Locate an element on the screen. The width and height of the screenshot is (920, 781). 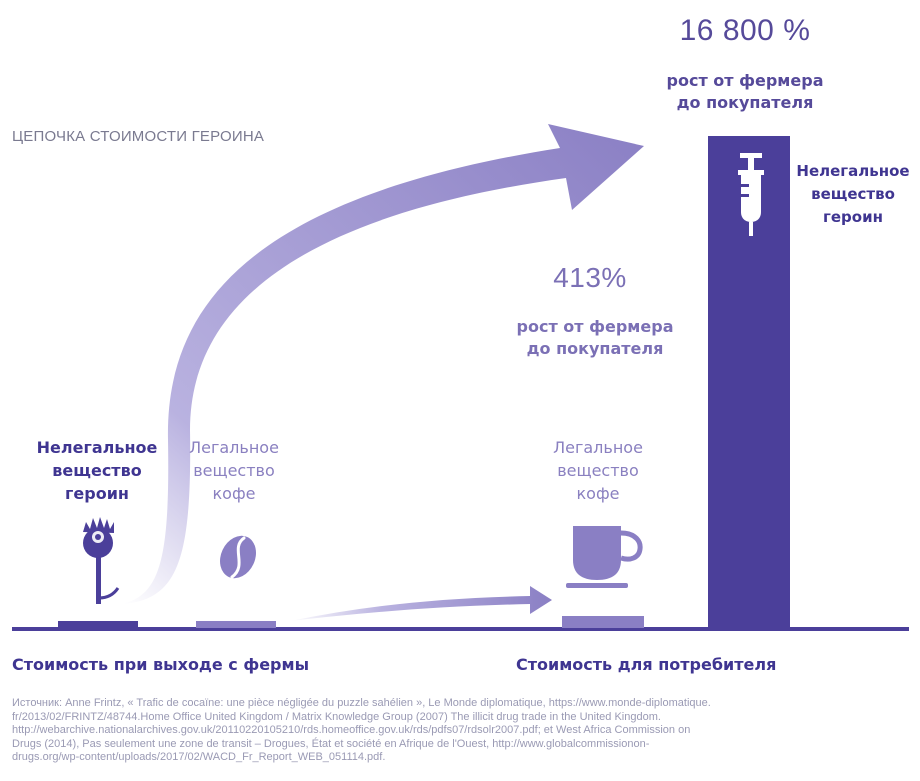
coffee-growth-caption-line2: до покупателя is located at coordinates (595, 348).